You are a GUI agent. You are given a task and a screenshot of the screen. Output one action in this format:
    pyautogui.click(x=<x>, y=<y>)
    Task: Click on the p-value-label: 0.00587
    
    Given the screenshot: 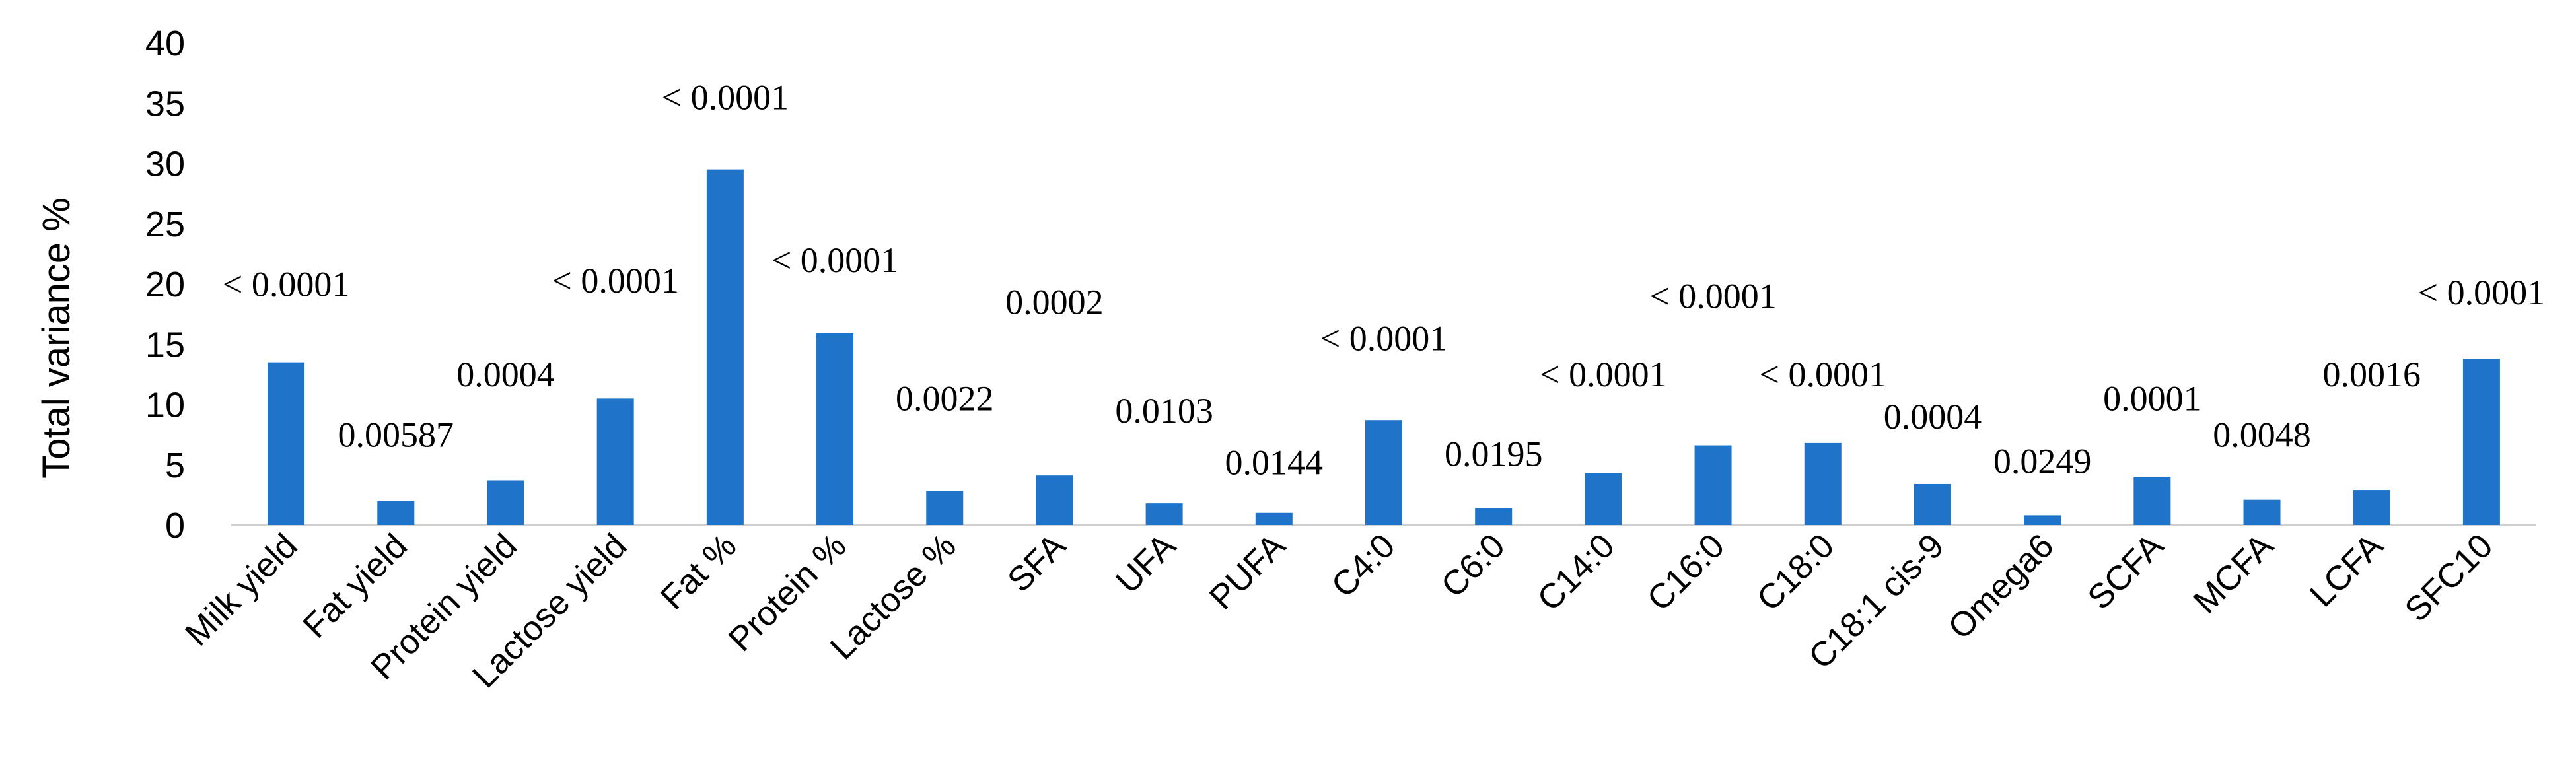 What is the action you would take?
    pyautogui.click(x=396, y=435)
    